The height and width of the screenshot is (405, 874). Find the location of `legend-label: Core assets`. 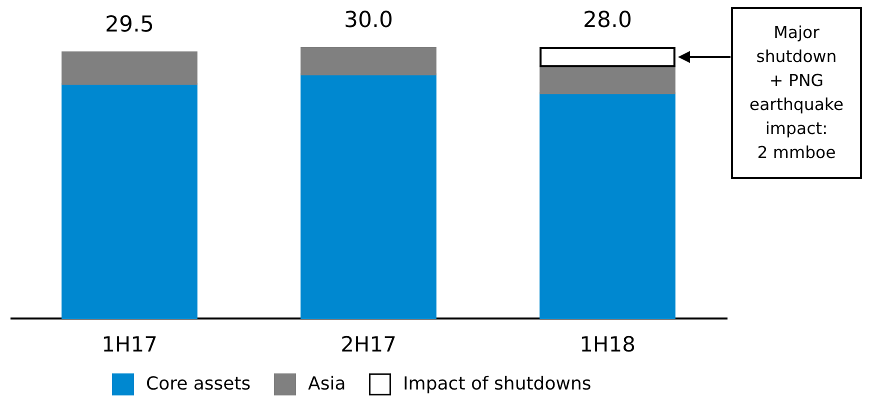

legend-label: Core assets is located at coordinates (198, 383).